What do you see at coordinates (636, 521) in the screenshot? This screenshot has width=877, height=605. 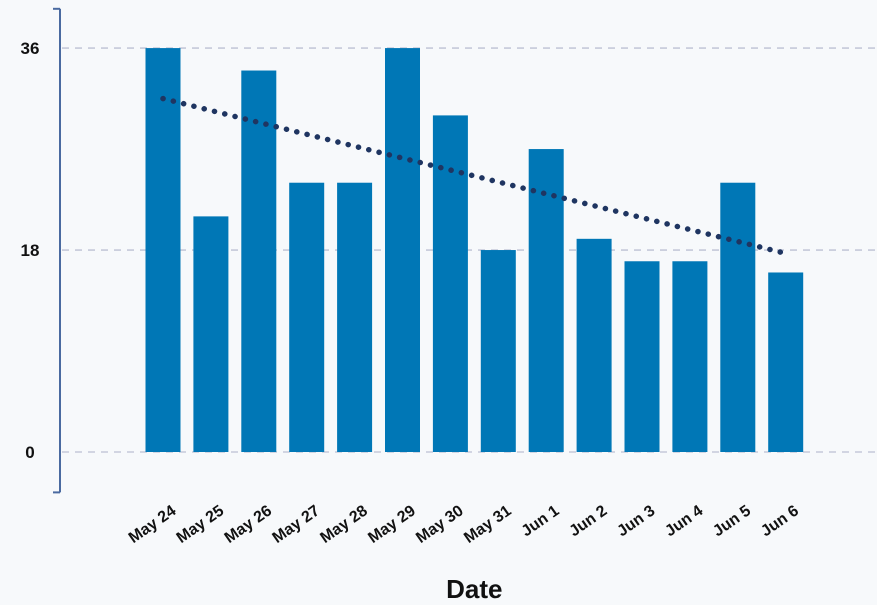 I see `x-tick-label: Jun 3` at bounding box center [636, 521].